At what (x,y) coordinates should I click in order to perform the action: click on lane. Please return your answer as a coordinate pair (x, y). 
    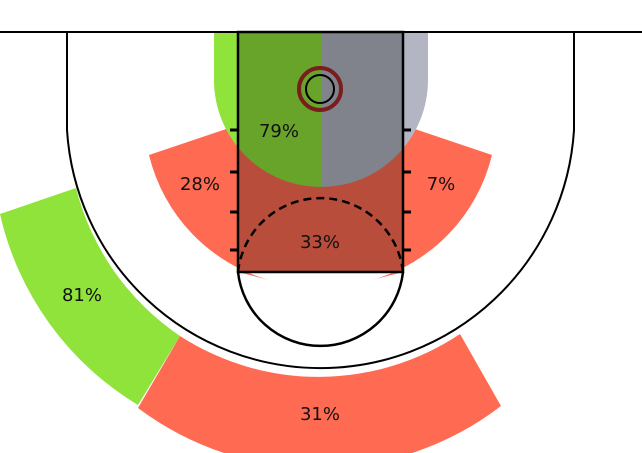
    Looking at the image, I should click on (320, 152).